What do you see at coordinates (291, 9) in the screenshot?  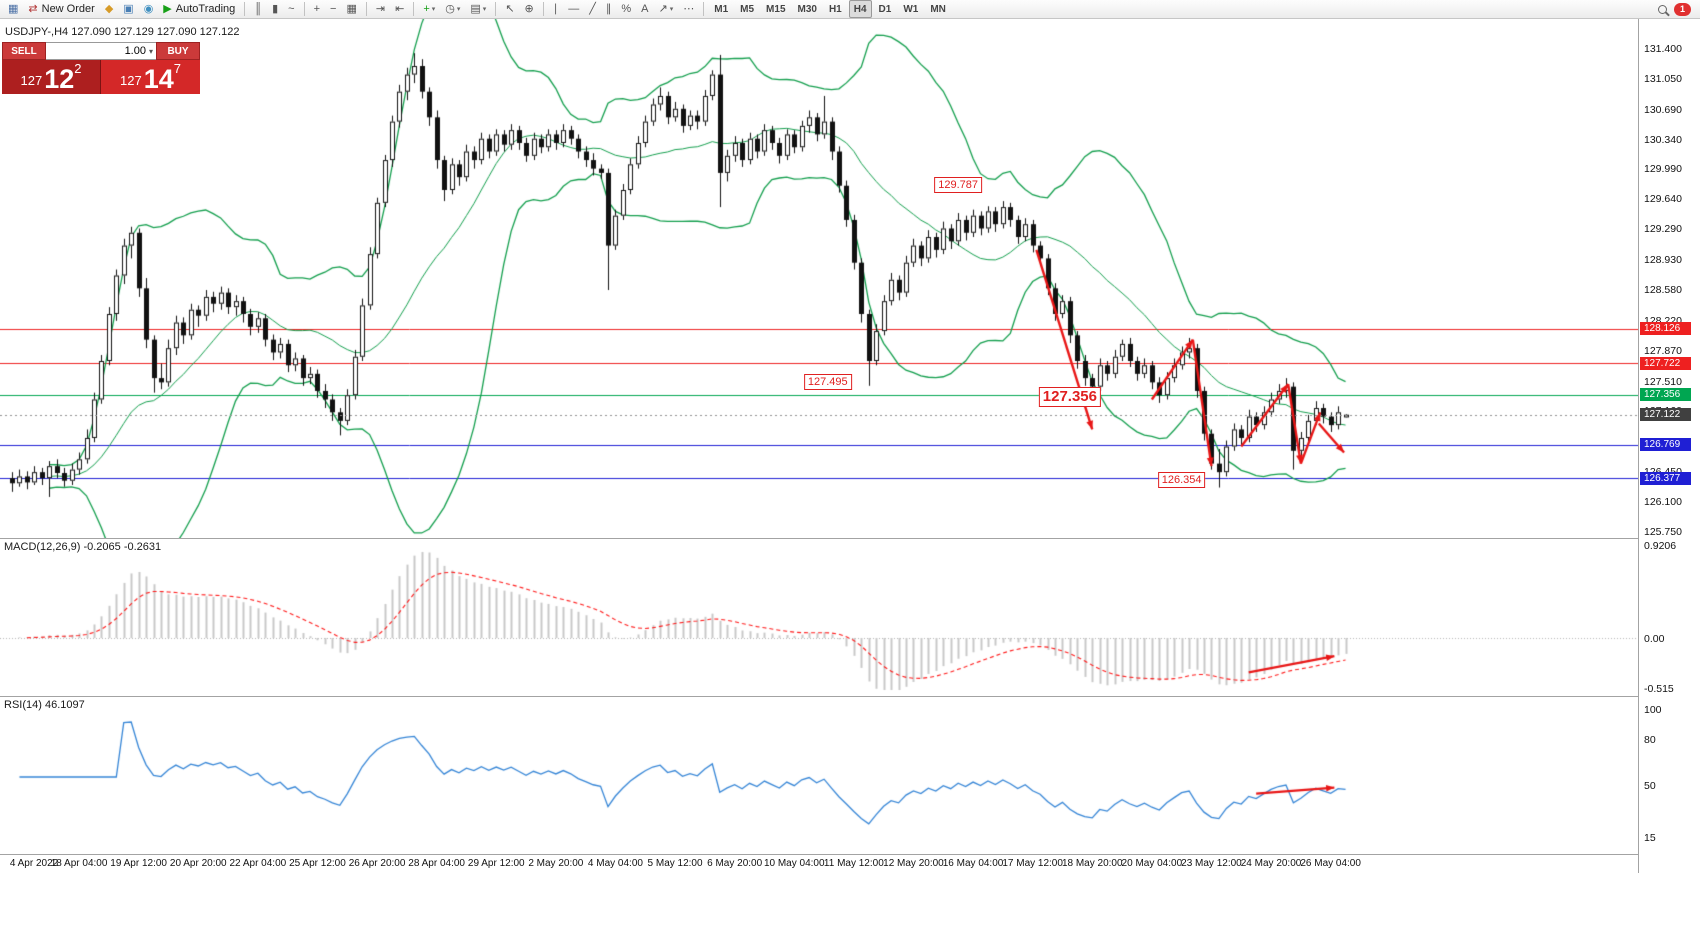 I see `line-chart-icon: ~` at bounding box center [291, 9].